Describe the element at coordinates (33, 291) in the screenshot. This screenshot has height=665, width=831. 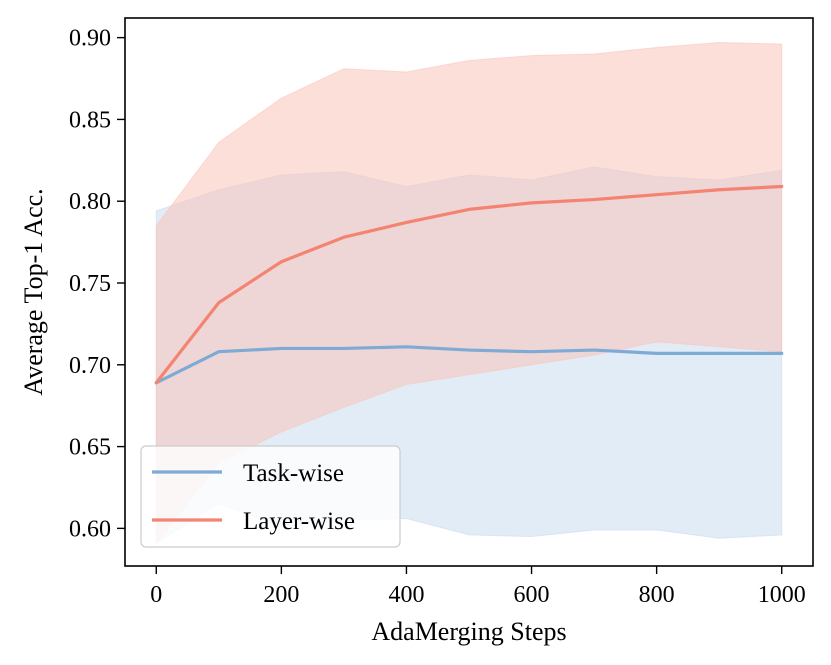
I see `y-axis-label: Average Top-1 Acc.` at that location.